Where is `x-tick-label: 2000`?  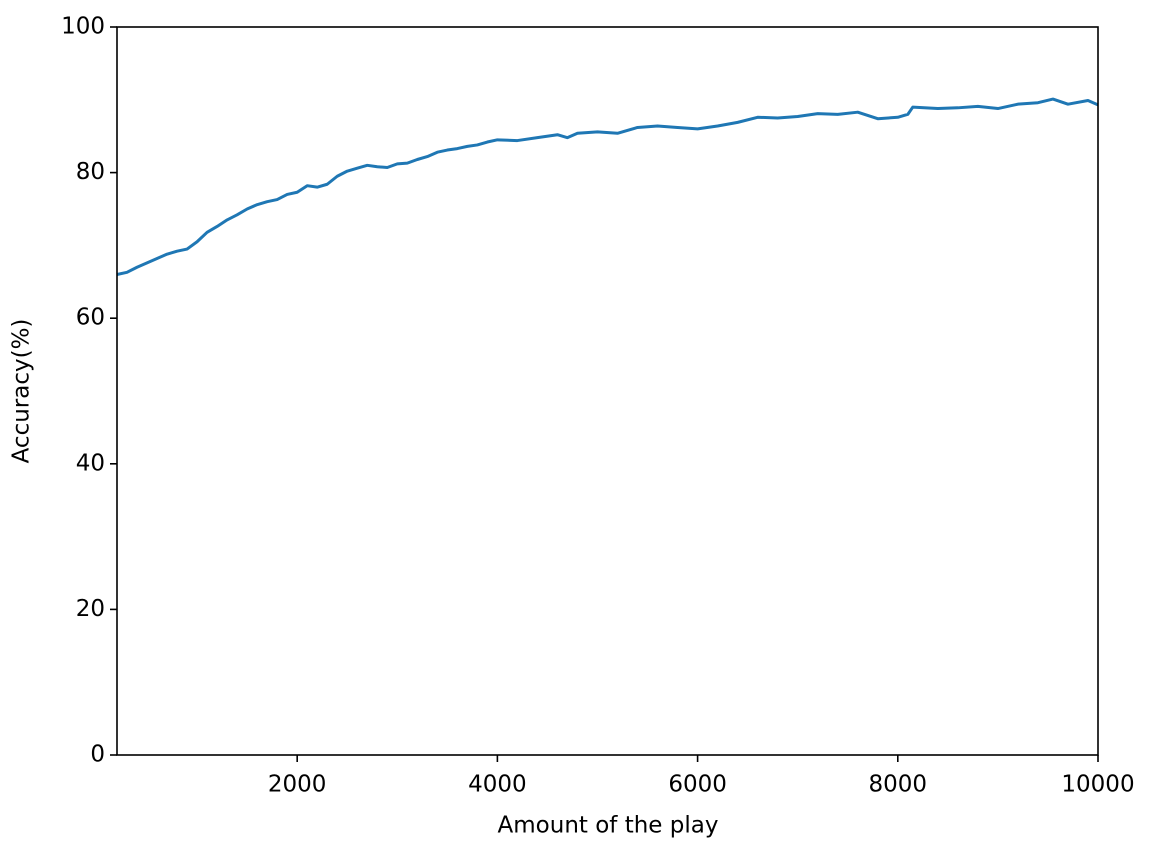 x-tick-label: 2000 is located at coordinates (297, 785).